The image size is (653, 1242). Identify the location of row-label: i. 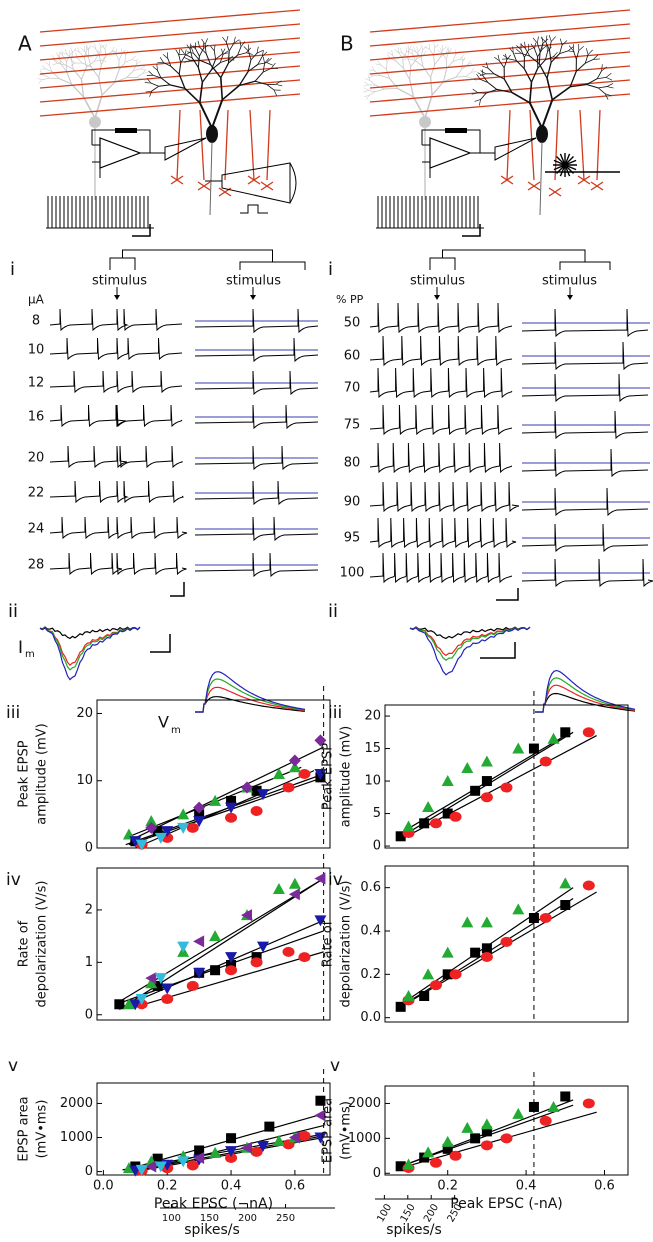
(12, 269).